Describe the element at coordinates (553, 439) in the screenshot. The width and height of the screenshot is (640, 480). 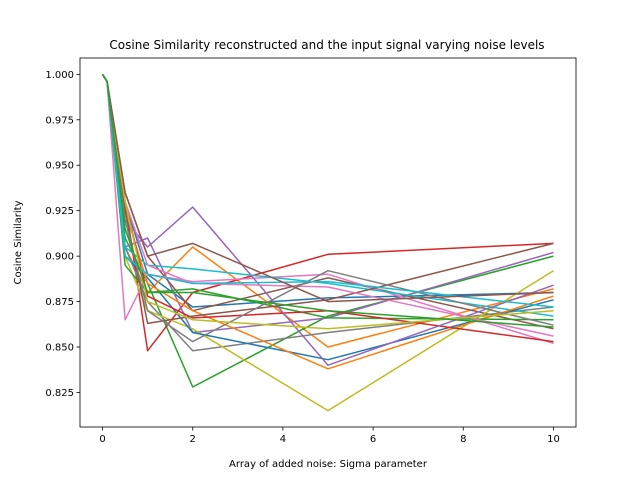
I see `x-tick-label: 10` at that location.